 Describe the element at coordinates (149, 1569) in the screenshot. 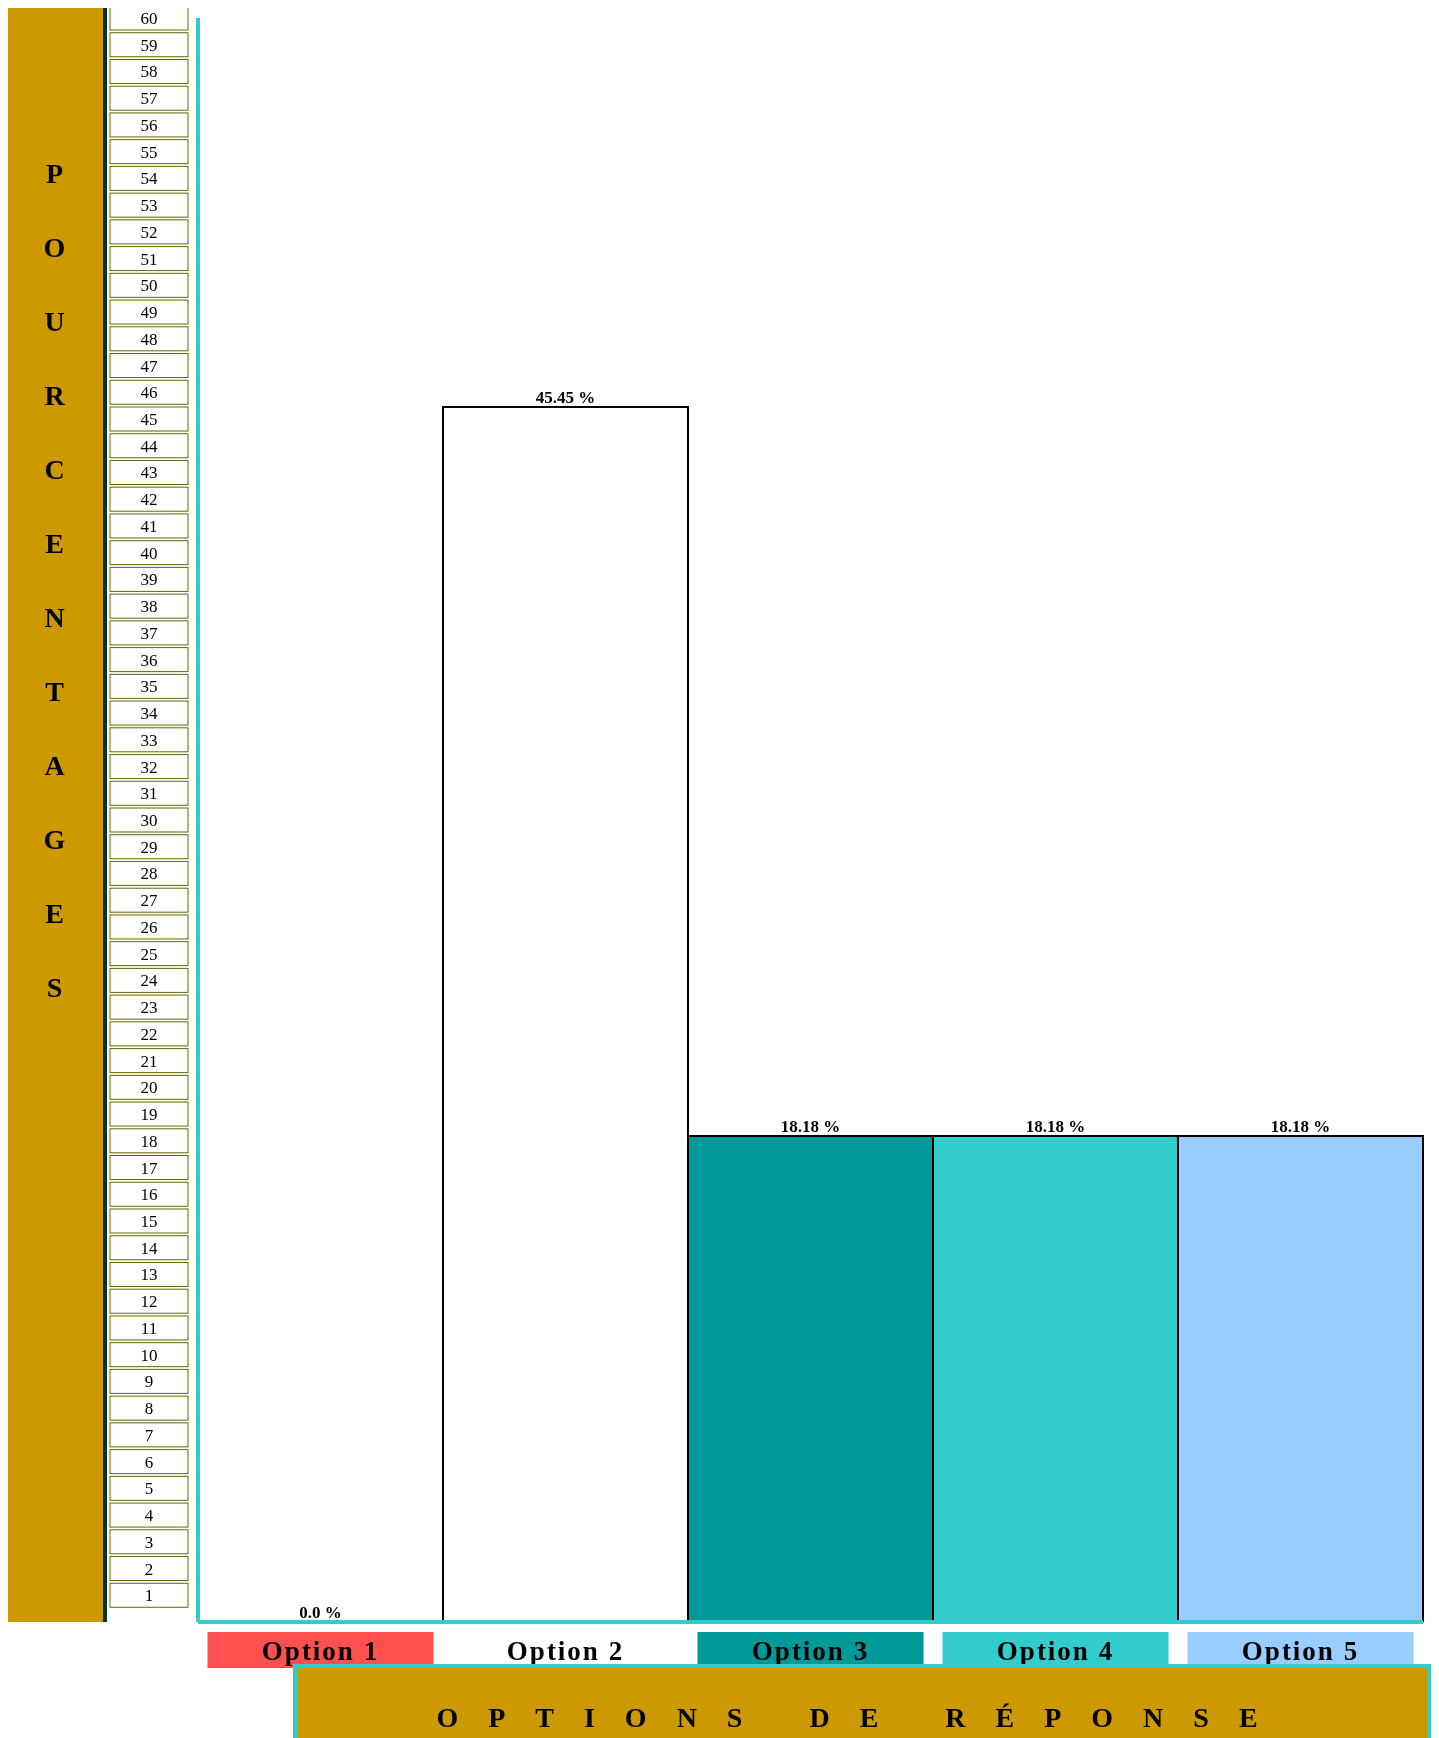

I see `y-tick-label: 2` at that location.